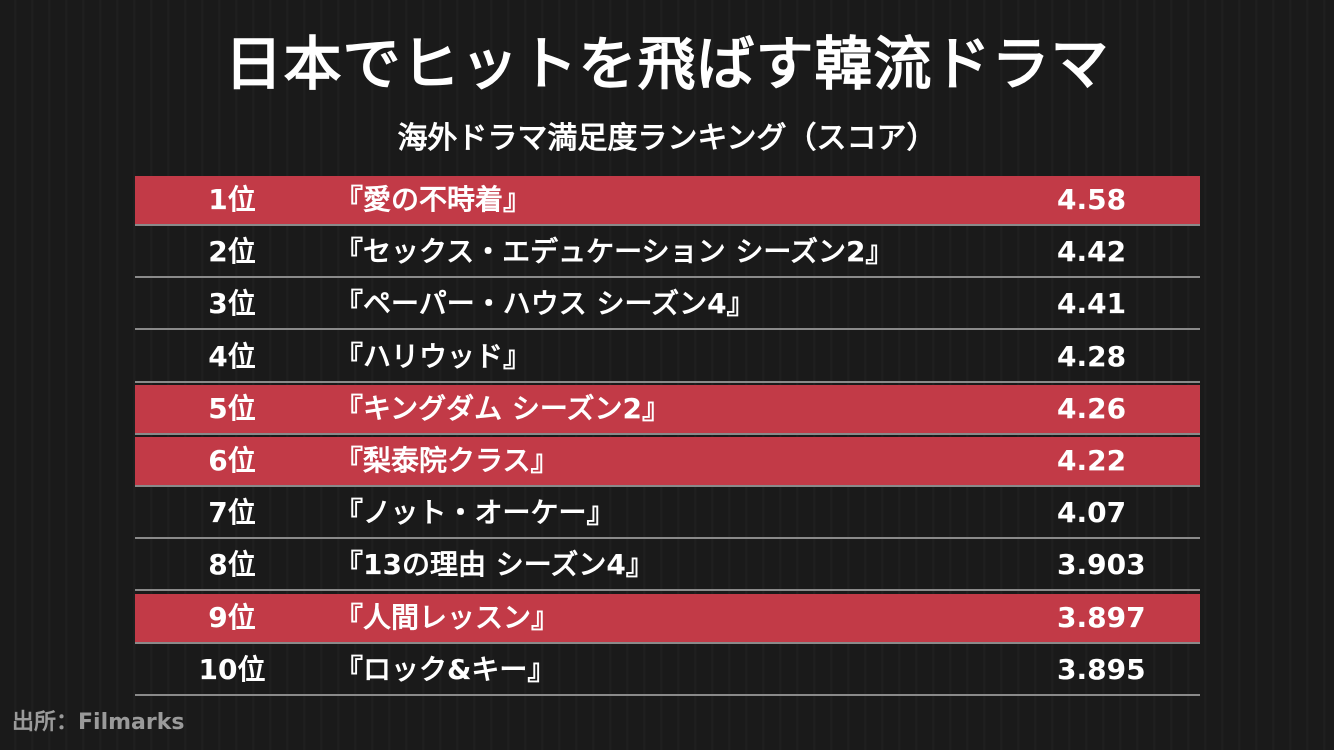  What do you see at coordinates (667, 138) in the screenshot?
I see `chart-subtitle: 海外ドラマ満足度ランキング（スコア）` at bounding box center [667, 138].